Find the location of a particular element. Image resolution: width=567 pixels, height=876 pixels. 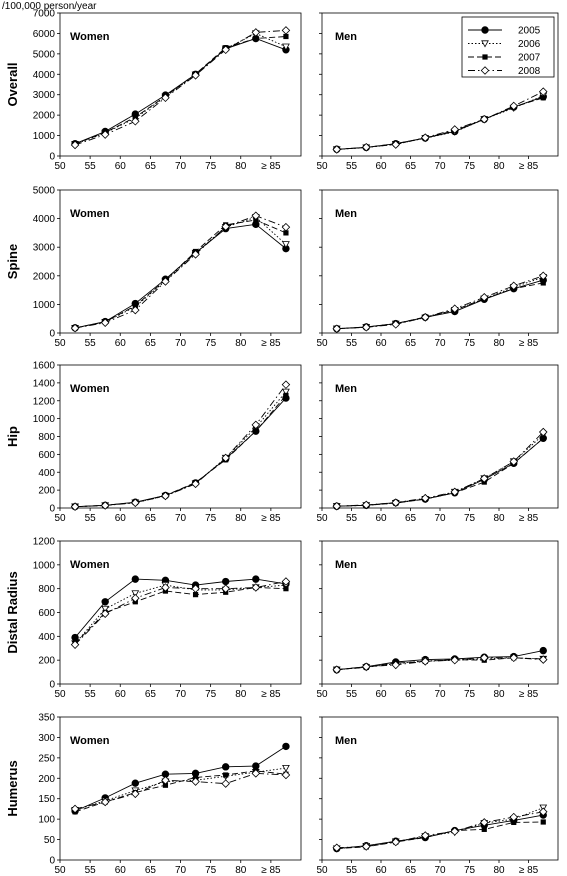

y-tick-label: 6000 is located at coordinates (44, 34).